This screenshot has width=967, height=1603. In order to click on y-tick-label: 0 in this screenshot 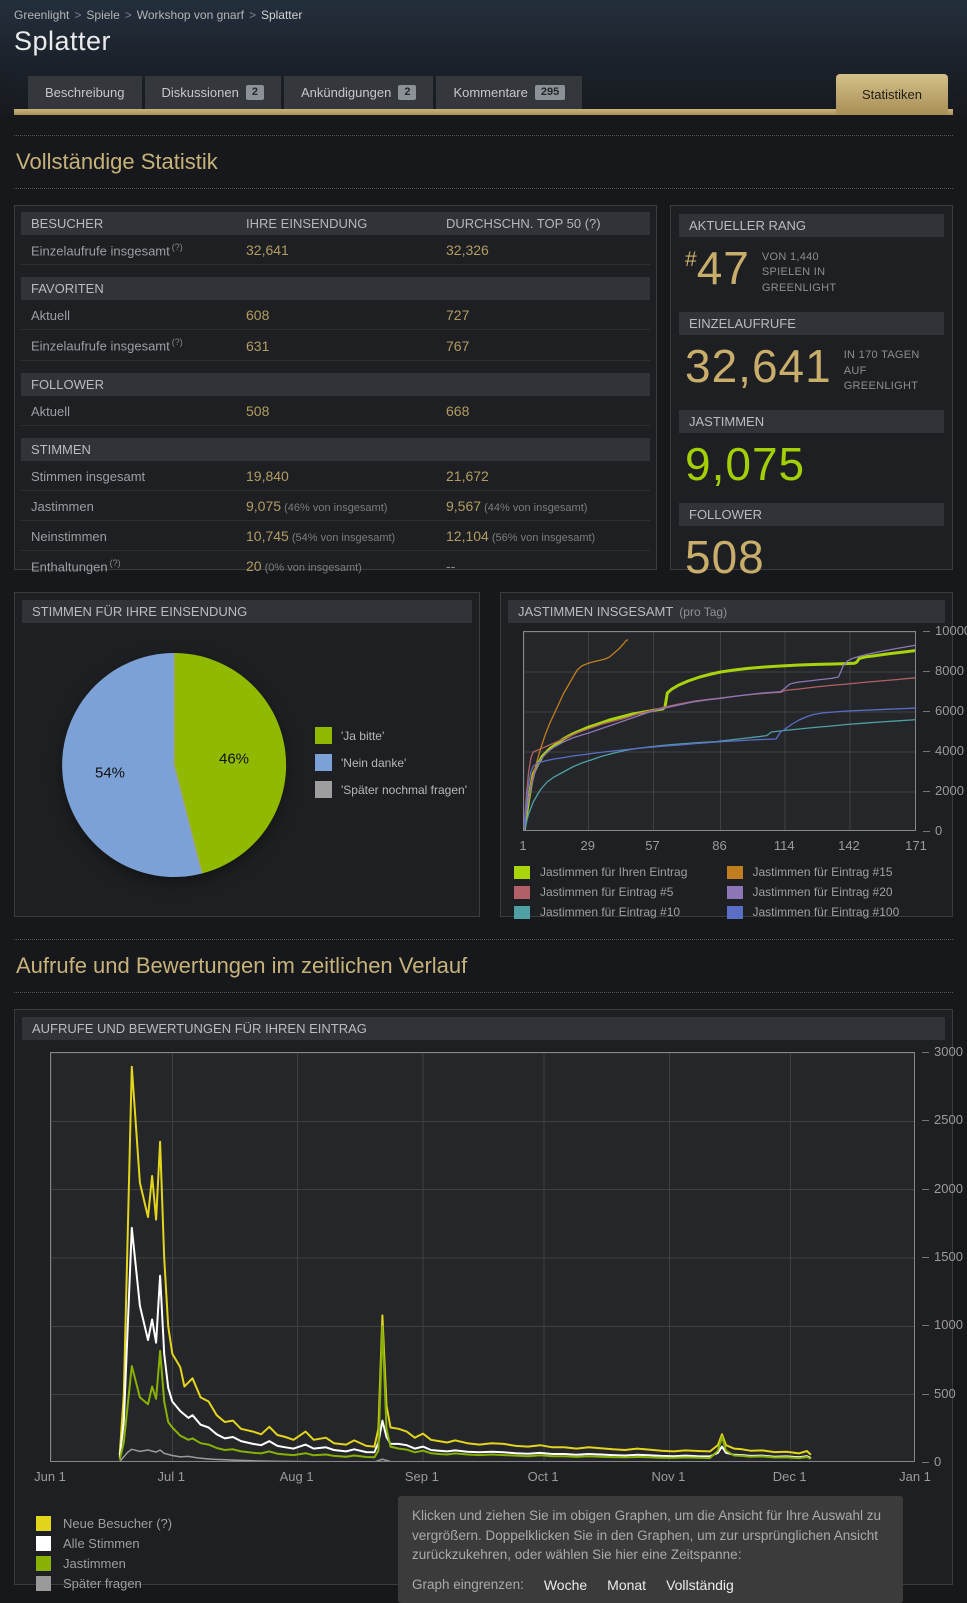, I will do `click(931, 1461)`.